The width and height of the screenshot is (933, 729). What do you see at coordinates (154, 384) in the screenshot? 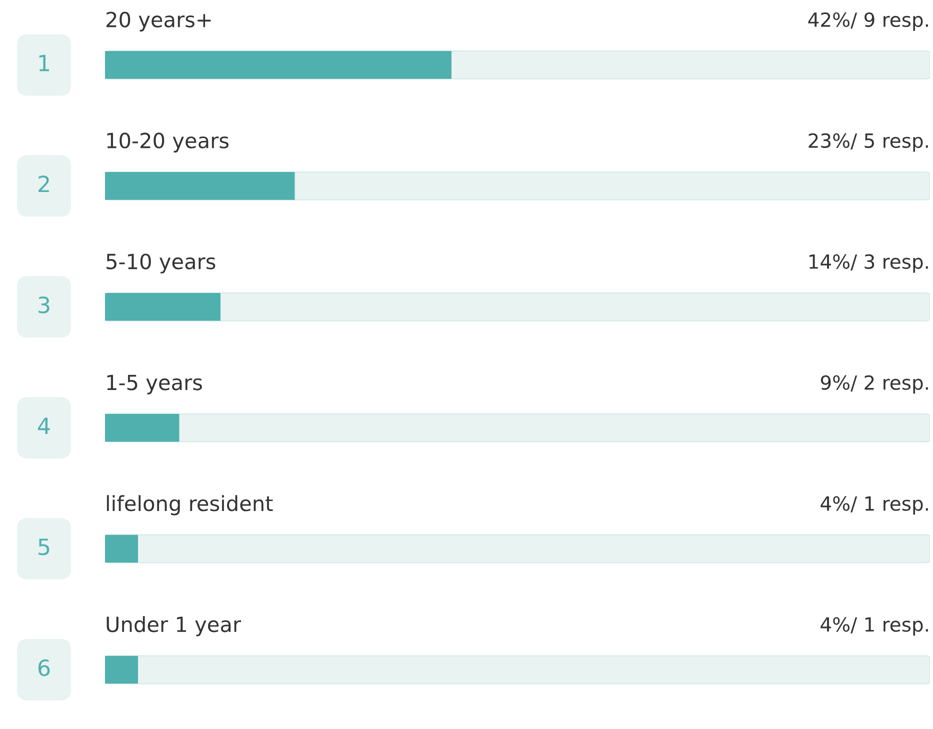
I see `y-tick-label: 1-5 years` at bounding box center [154, 384].